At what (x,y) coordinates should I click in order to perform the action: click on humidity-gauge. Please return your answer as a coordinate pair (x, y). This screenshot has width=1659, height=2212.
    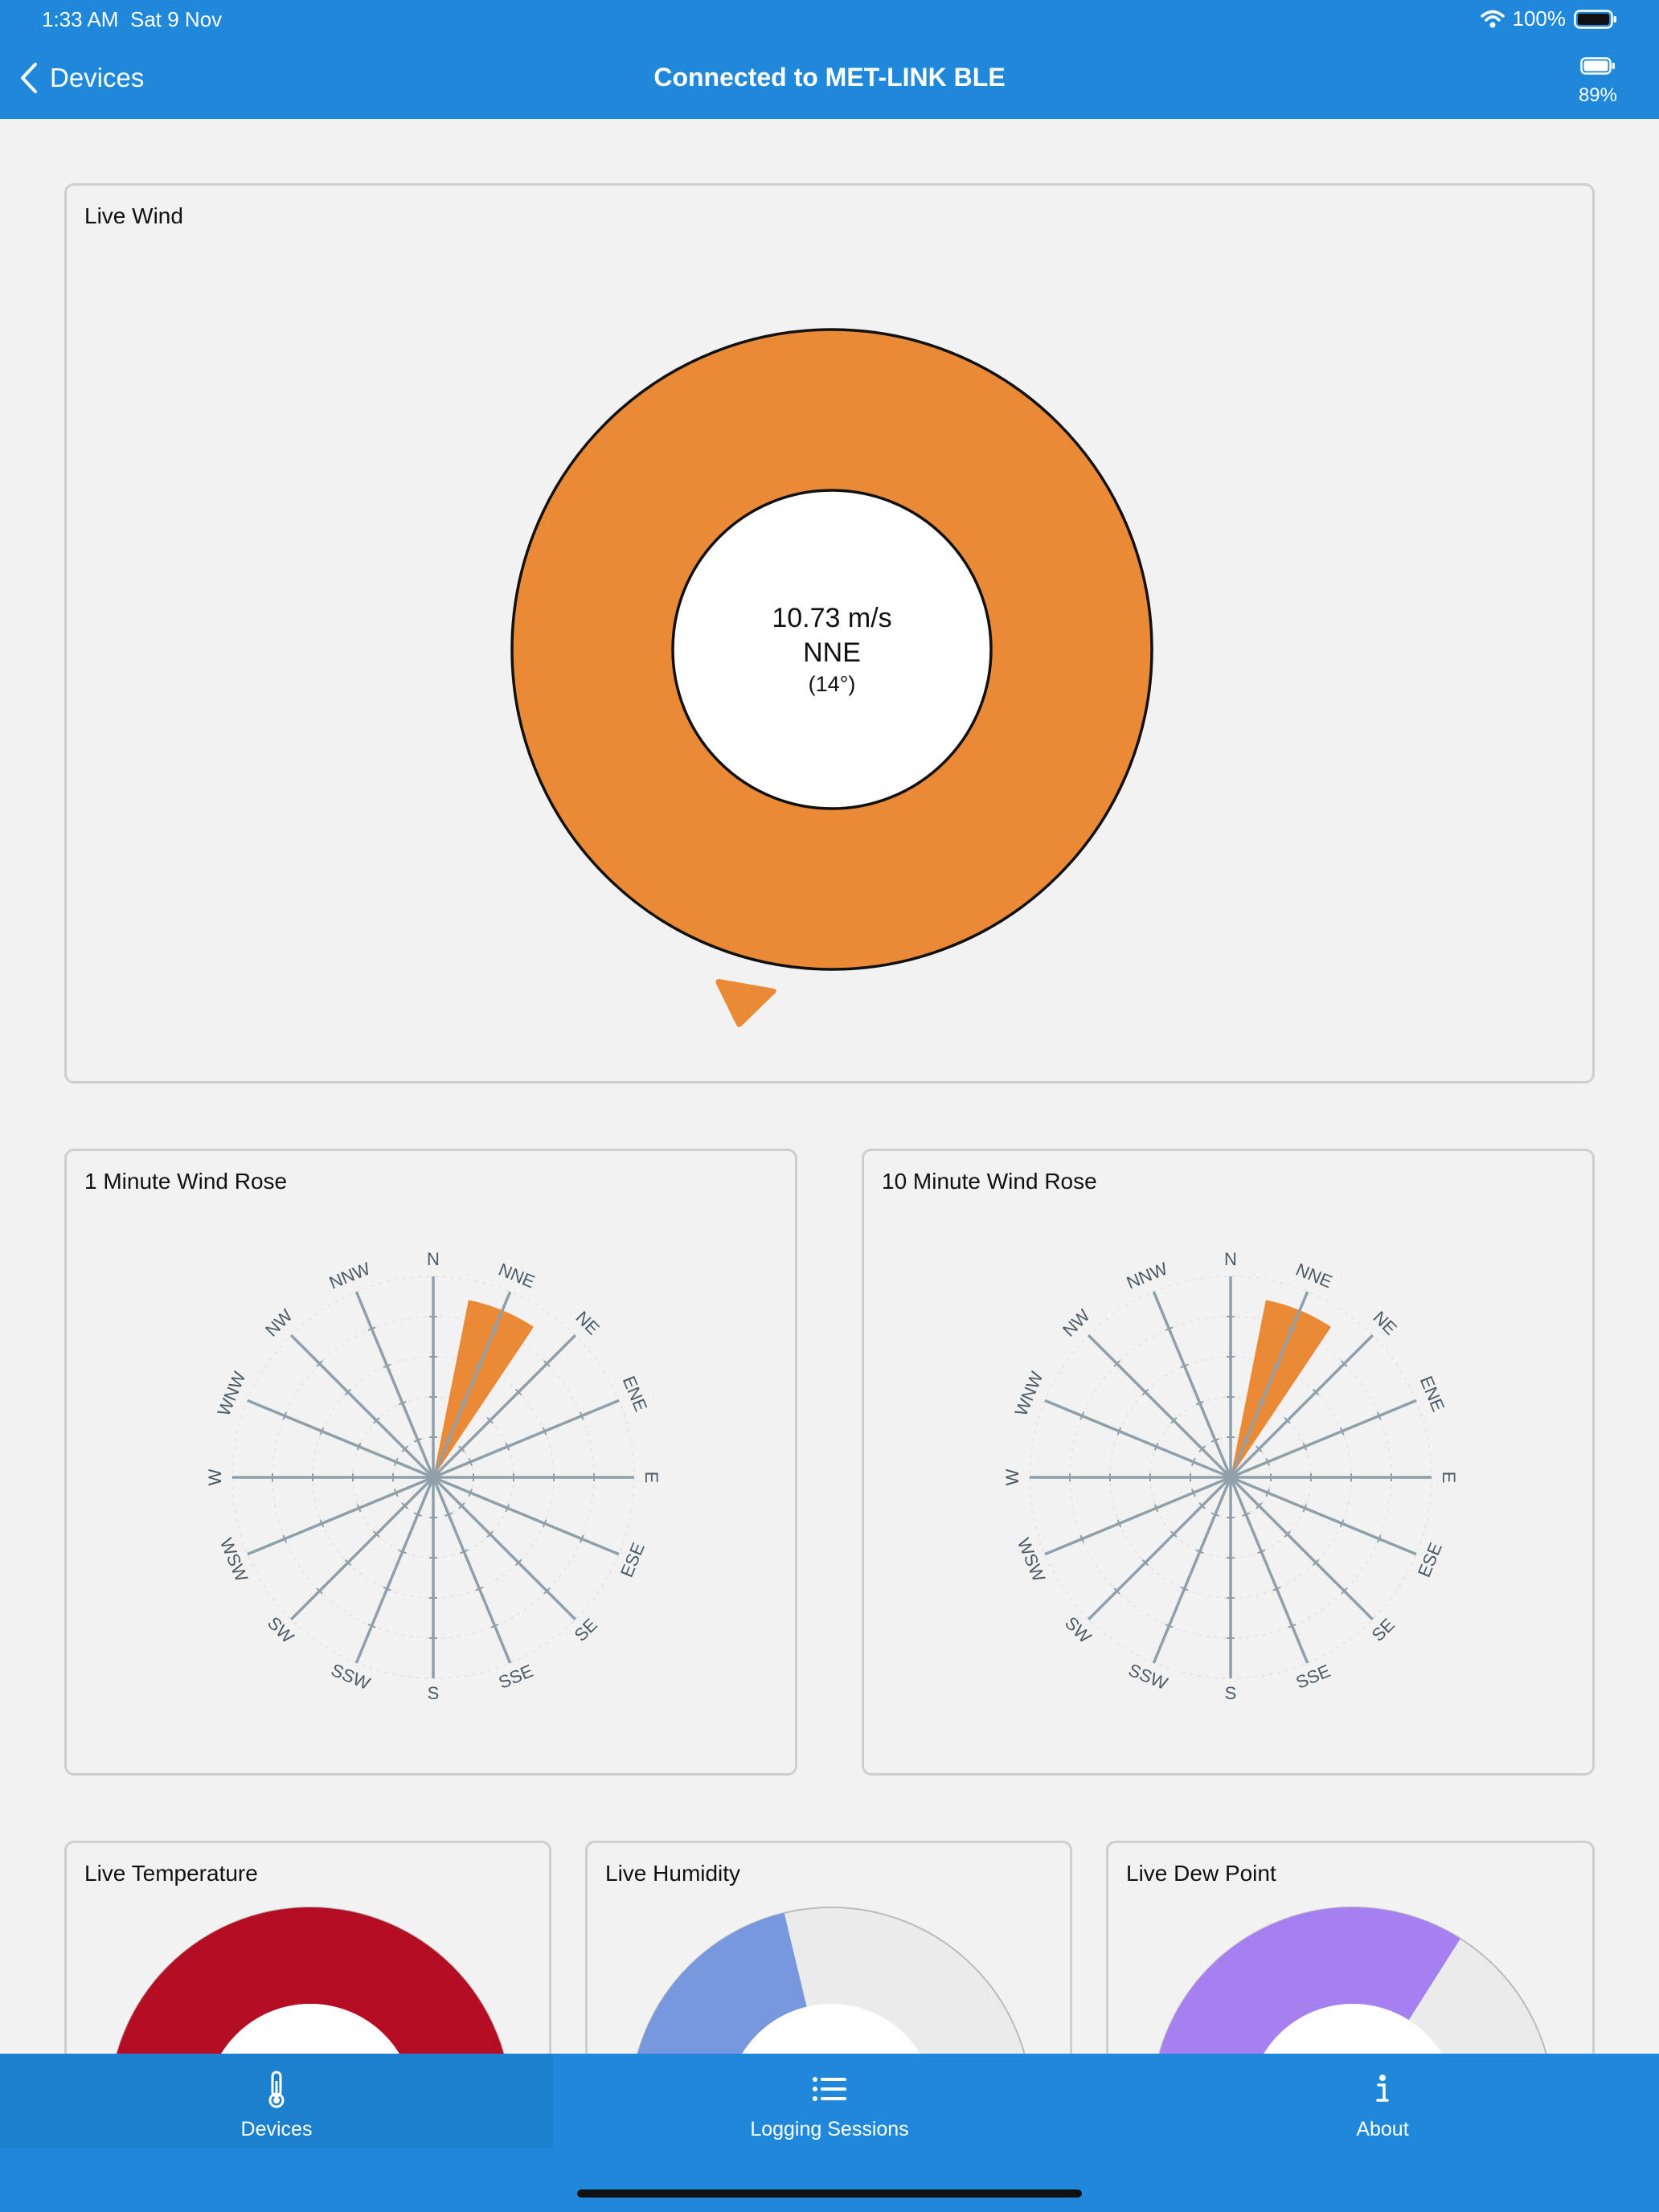
    Looking at the image, I should click on (831, 2001).